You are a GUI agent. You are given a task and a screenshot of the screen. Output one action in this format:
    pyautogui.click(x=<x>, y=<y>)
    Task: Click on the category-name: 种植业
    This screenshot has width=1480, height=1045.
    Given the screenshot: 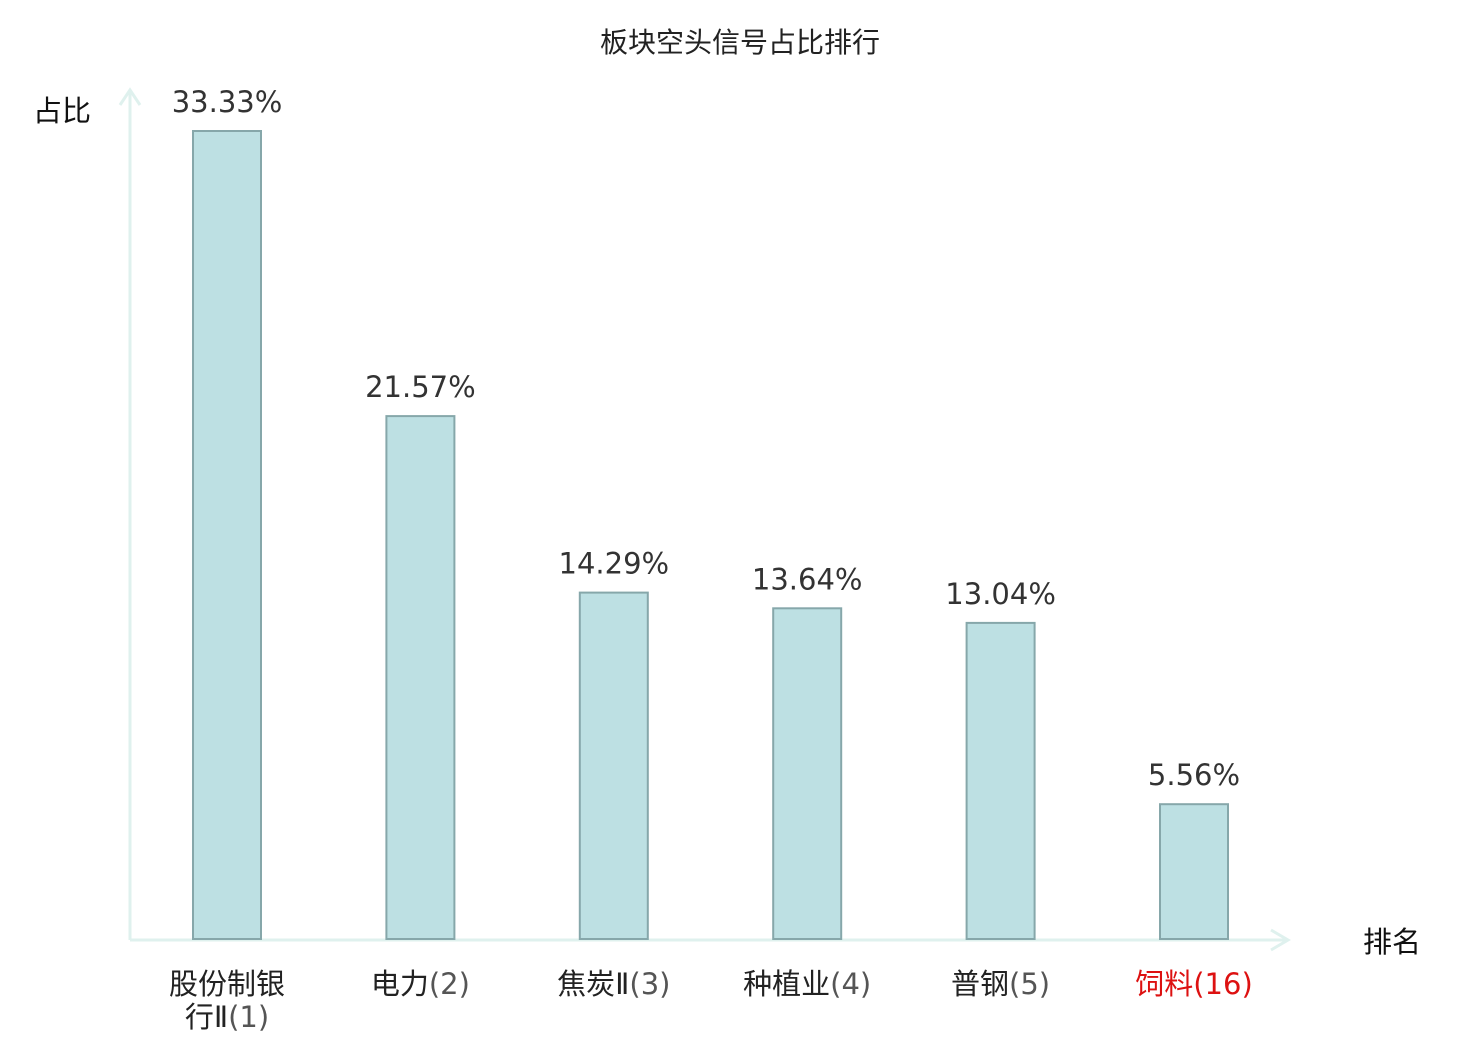 What is the action you would take?
    pyautogui.click(x=786, y=984)
    